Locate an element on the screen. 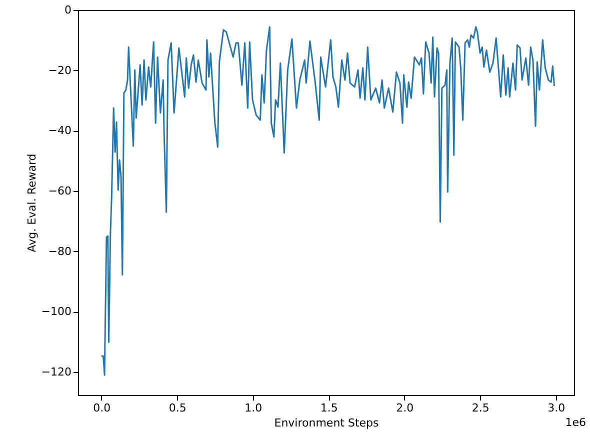 The width and height of the screenshot is (590, 443). x-tick-label: 0.5 is located at coordinates (177, 408).